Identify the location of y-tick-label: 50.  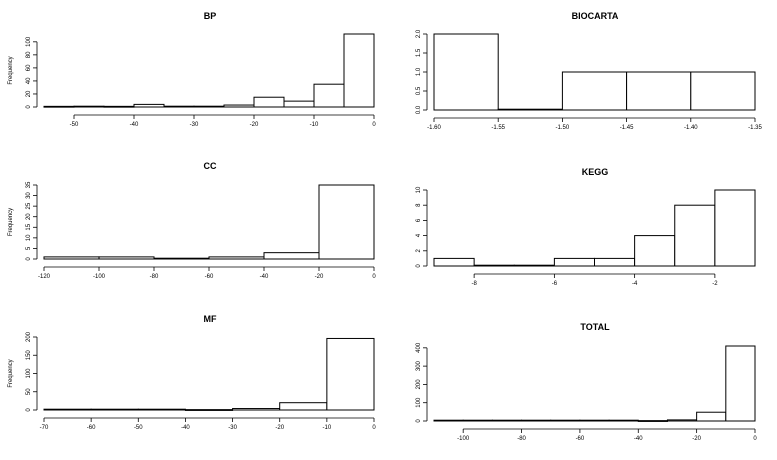
(29, 391).